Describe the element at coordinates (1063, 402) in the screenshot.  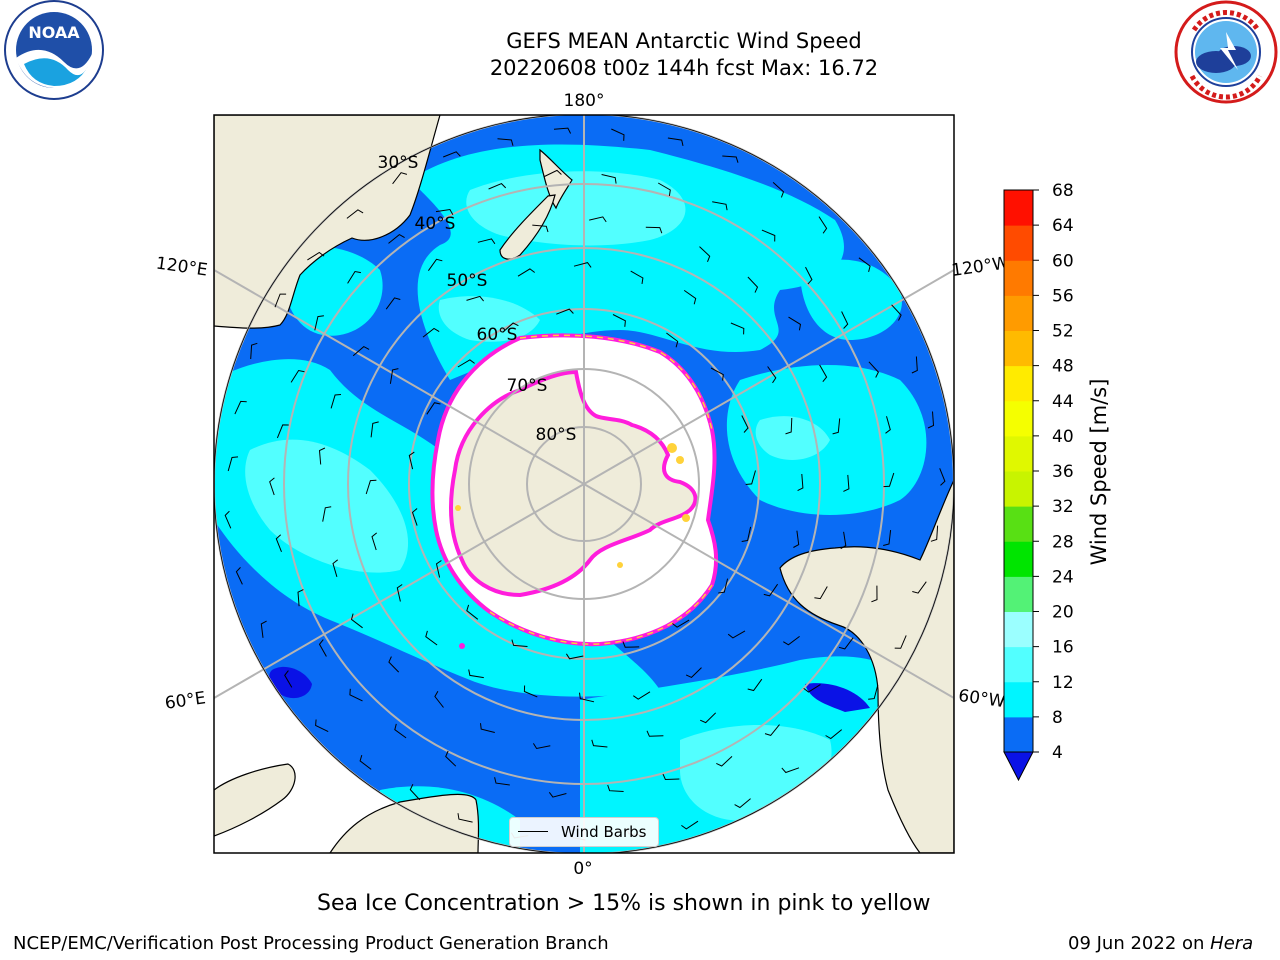
I see `colorbar-tick-label: 44` at that location.